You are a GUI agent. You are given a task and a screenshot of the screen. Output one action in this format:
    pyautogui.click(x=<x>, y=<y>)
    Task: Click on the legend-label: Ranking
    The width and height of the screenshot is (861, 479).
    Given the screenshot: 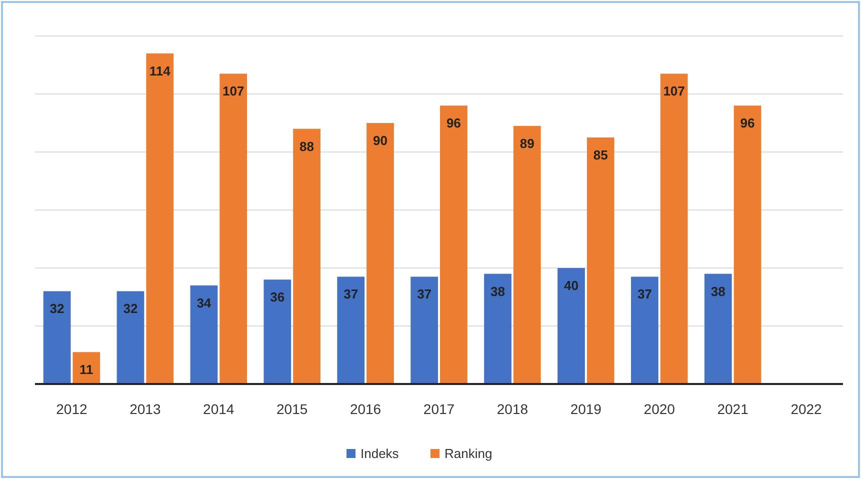 What is the action you would take?
    pyautogui.click(x=468, y=453)
    